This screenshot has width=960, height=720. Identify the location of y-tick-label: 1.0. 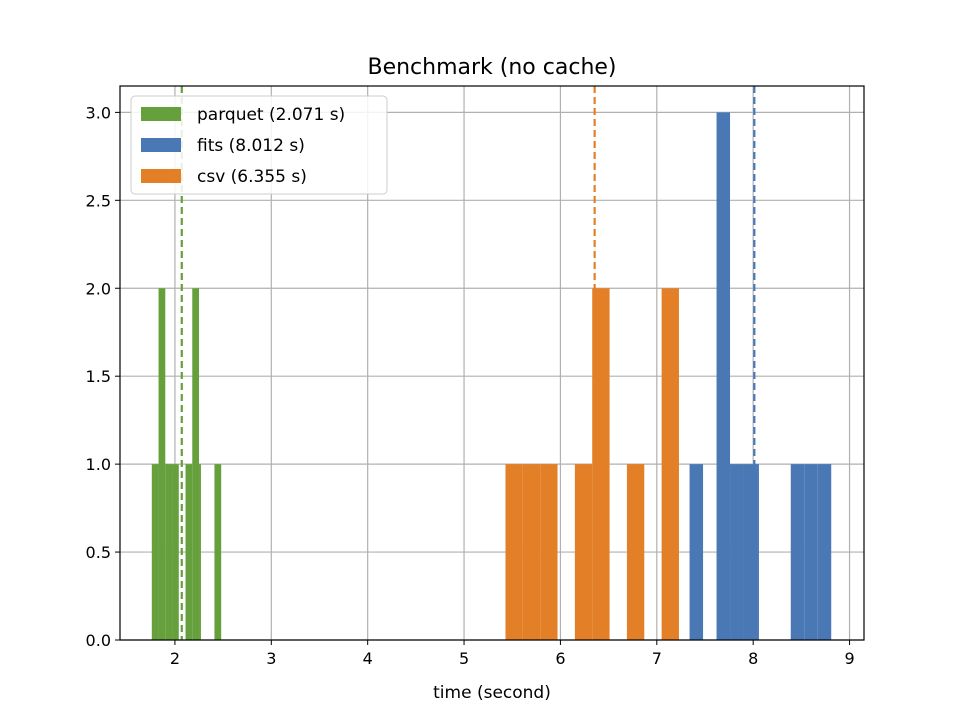
(98, 464).